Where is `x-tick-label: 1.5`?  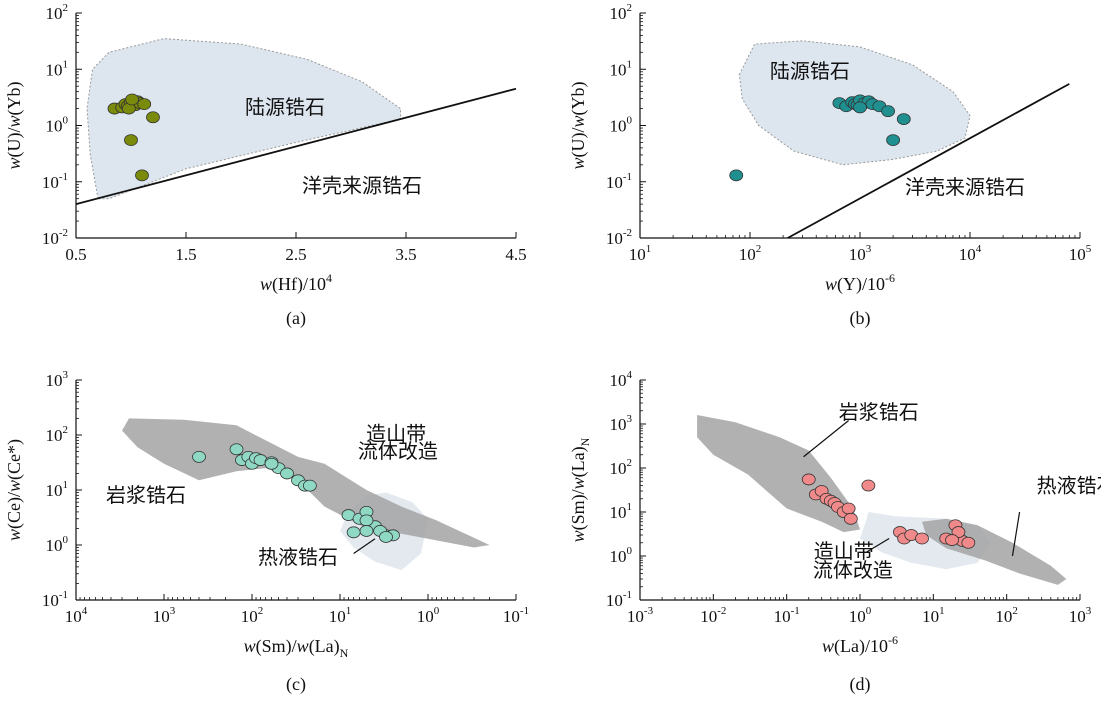 x-tick-label: 1.5 is located at coordinates (185, 254).